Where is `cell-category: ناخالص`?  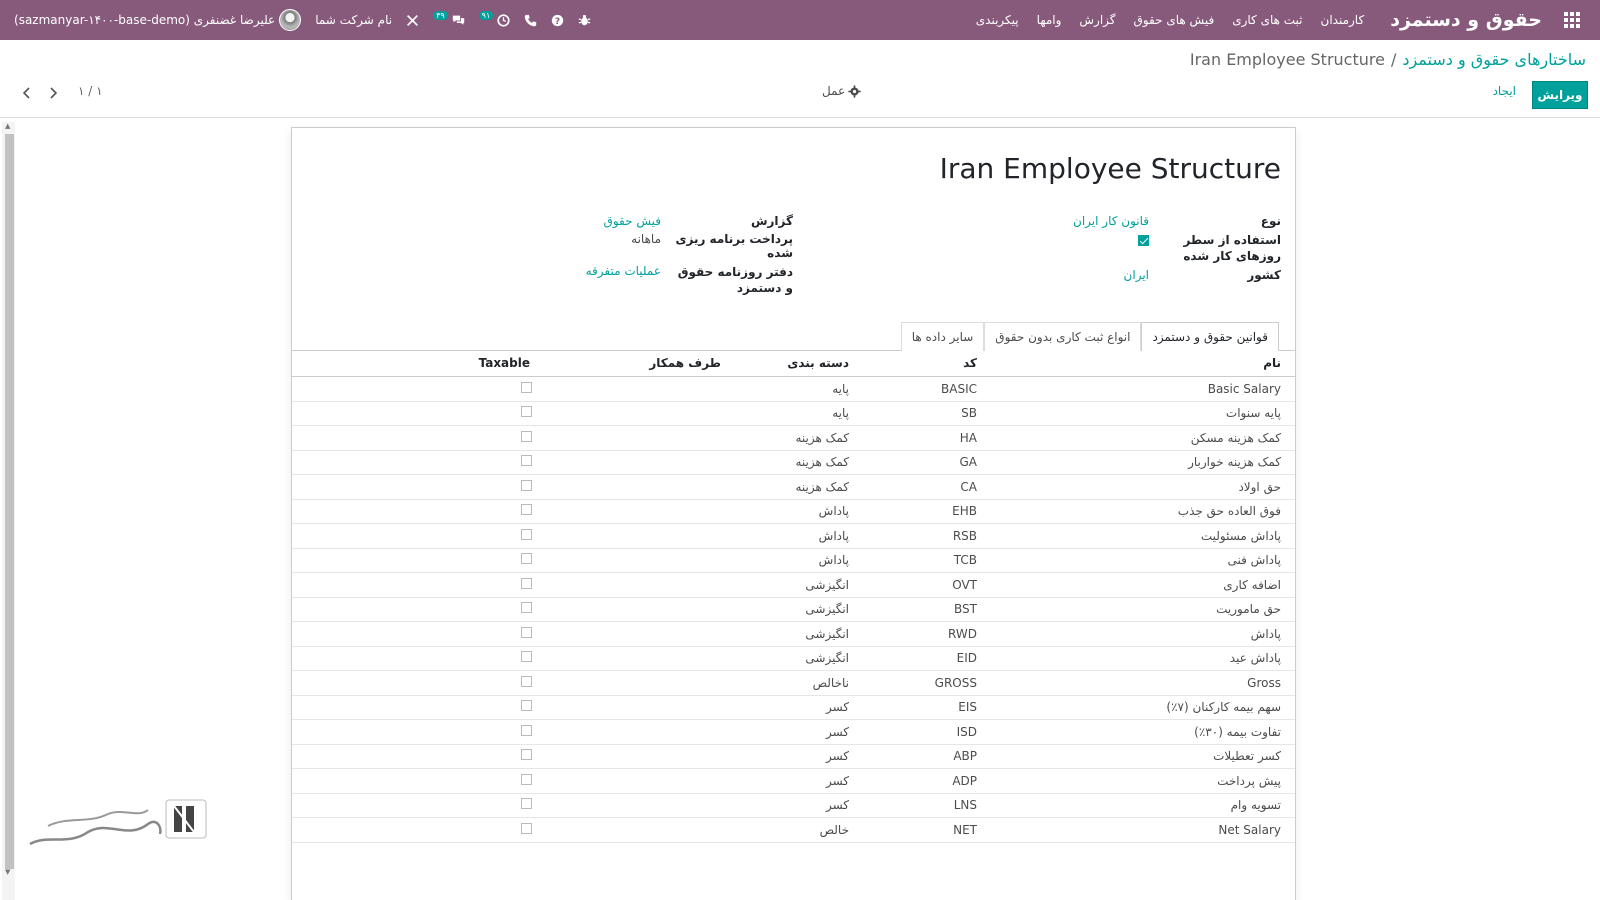
cell-category: ناخالص is located at coordinates (830, 682).